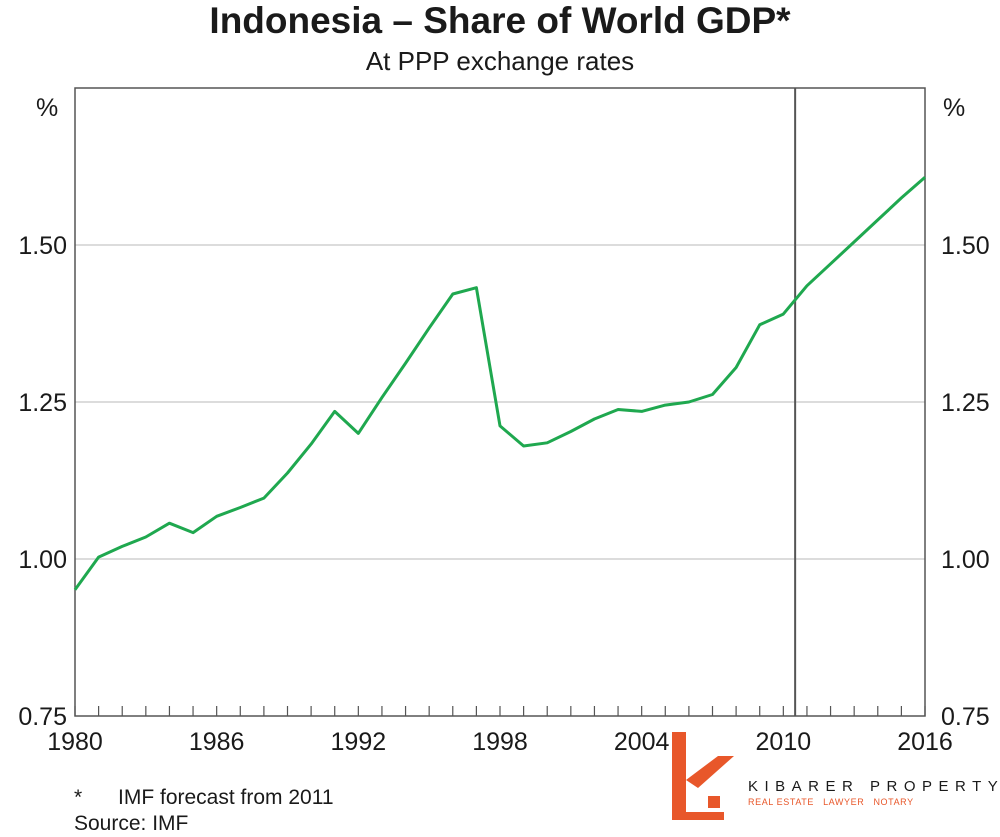 The width and height of the screenshot is (1000, 837). Describe the element at coordinates (169, 523) in the screenshot. I see `data-point-1984` at that location.